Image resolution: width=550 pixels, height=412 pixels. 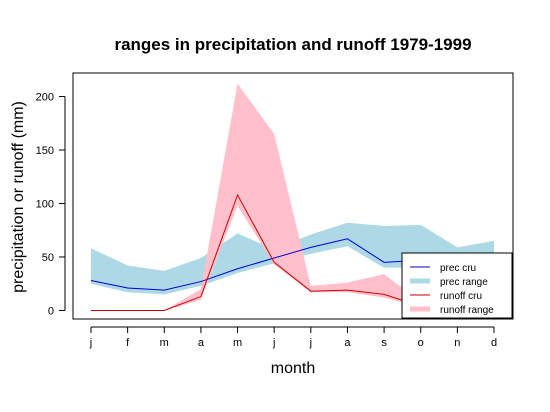 What do you see at coordinates (494, 343) in the screenshot?
I see `x-tick-label: d` at bounding box center [494, 343].